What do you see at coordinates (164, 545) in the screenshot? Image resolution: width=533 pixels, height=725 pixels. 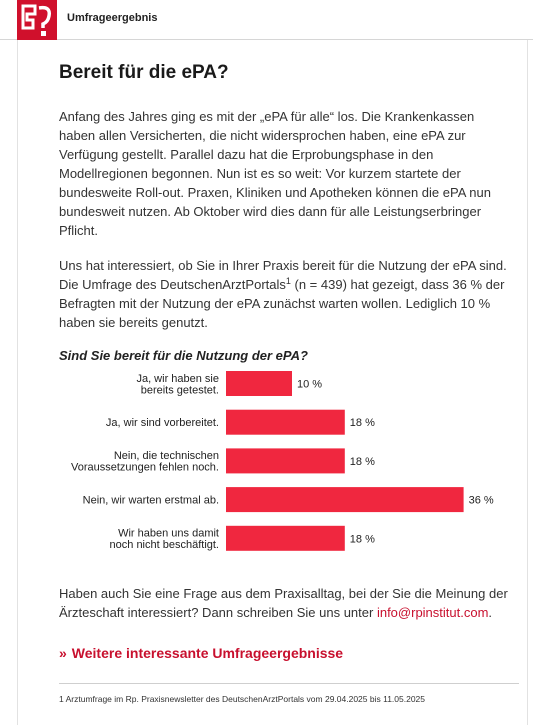 I see `category-label-4-1: noch nicht beschäftigt.` at bounding box center [164, 545].